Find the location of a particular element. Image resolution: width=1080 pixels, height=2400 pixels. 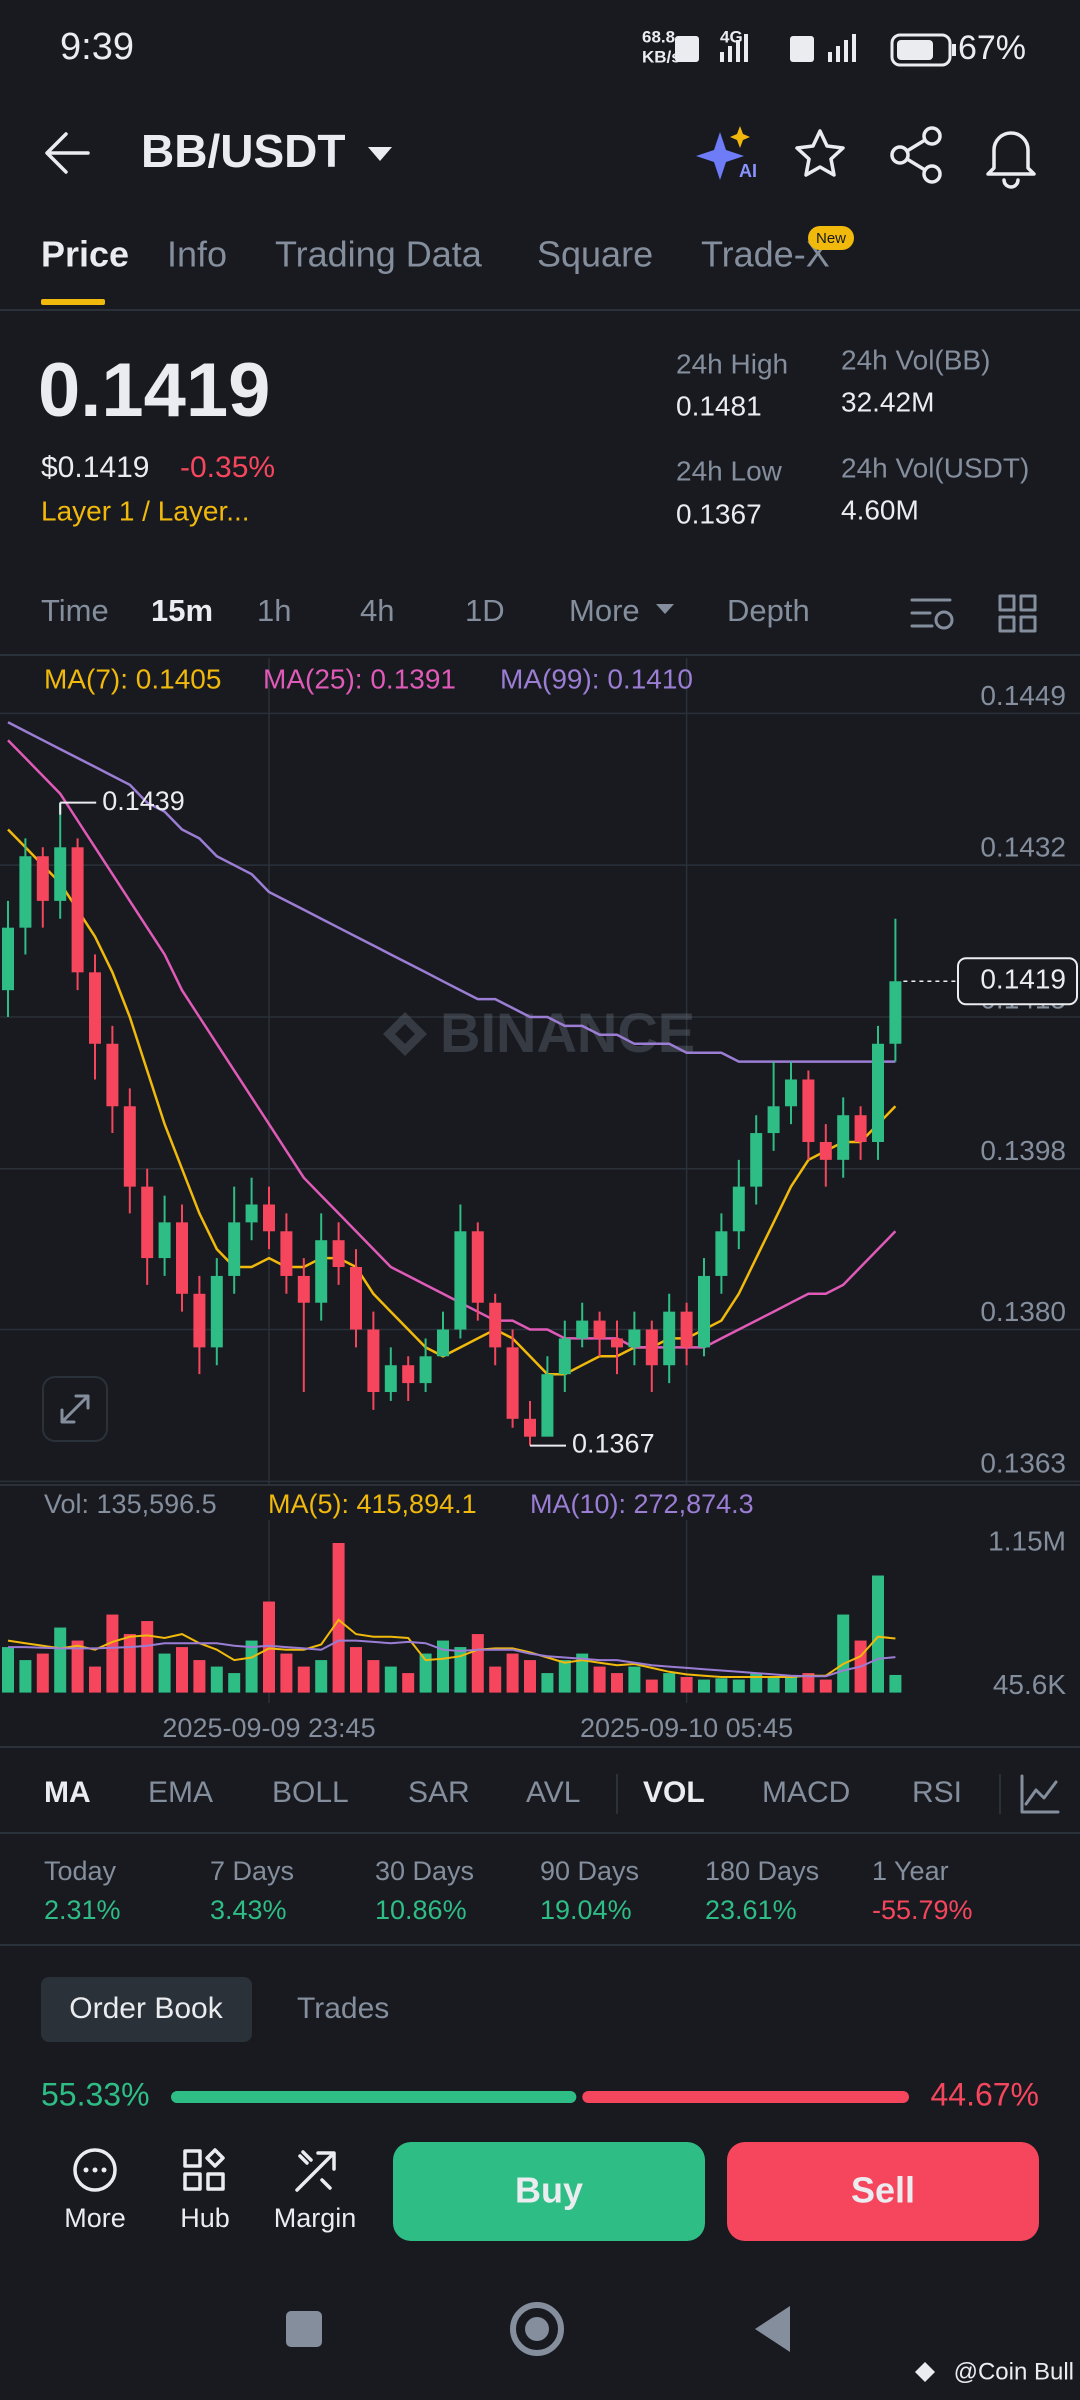

book-tab: Trades is located at coordinates (343, 2008).